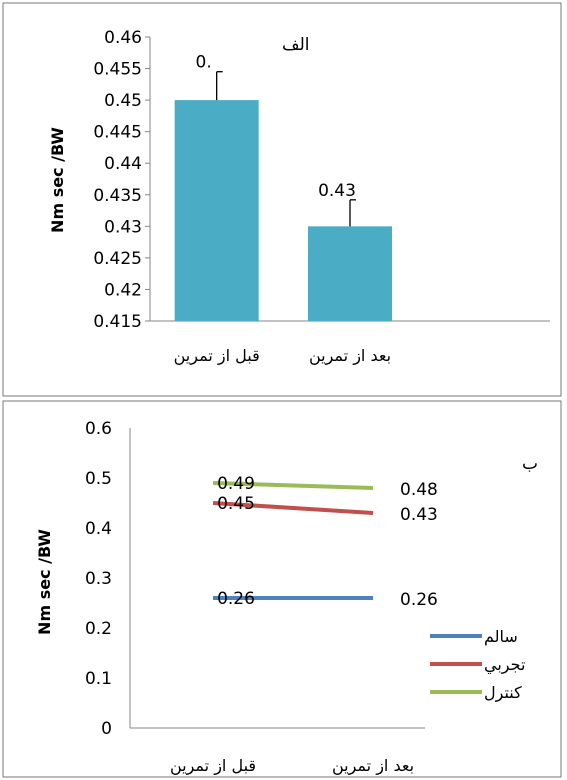 This screenshot has width=567, height=780. I want to click on data-label: 0.48, so click(419, 490).